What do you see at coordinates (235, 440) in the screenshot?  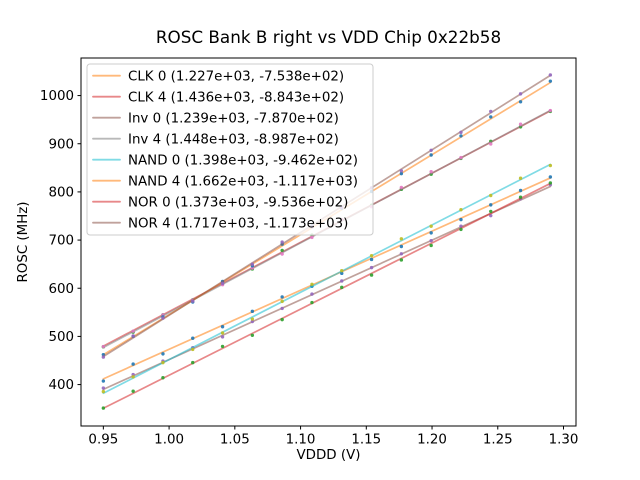 I see `x-tick-label: 1.05` at bounding box center [235, 440].